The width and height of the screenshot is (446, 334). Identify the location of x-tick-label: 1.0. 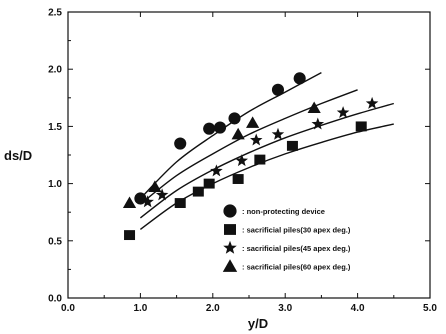
(140, 308).